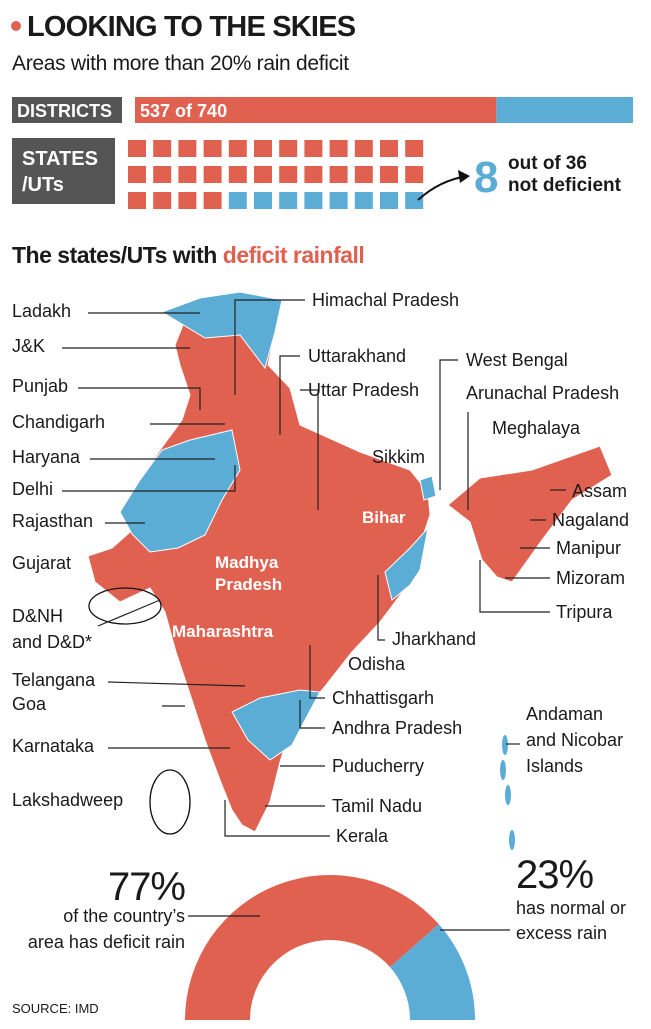  What do you see at coordinates (588, 548) in the screenshot?
I see `state-label: Manipur` at bounding box center [588, 548].